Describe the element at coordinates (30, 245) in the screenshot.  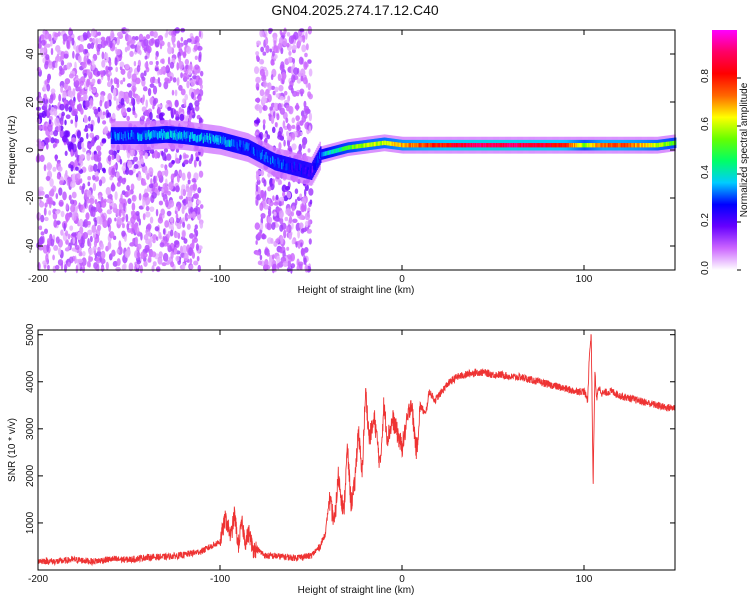
I see `y-tick-label: -40` at that location.